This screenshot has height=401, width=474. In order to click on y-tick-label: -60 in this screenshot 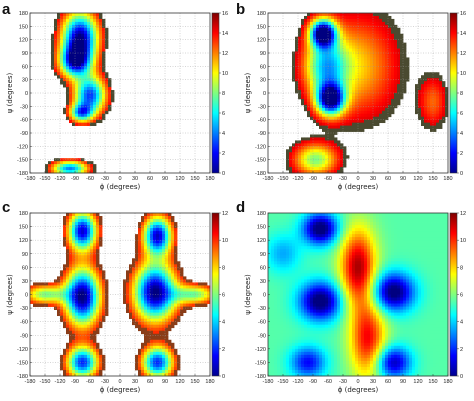, I will do `click(24, 121)`.